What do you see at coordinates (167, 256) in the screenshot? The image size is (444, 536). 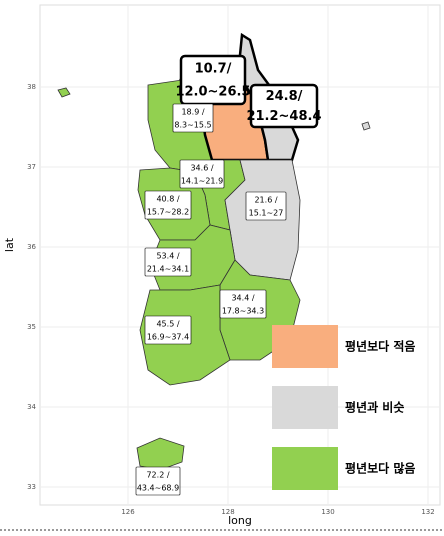 I see `label-value: 53.4 /` at bounding box center [167, 256].